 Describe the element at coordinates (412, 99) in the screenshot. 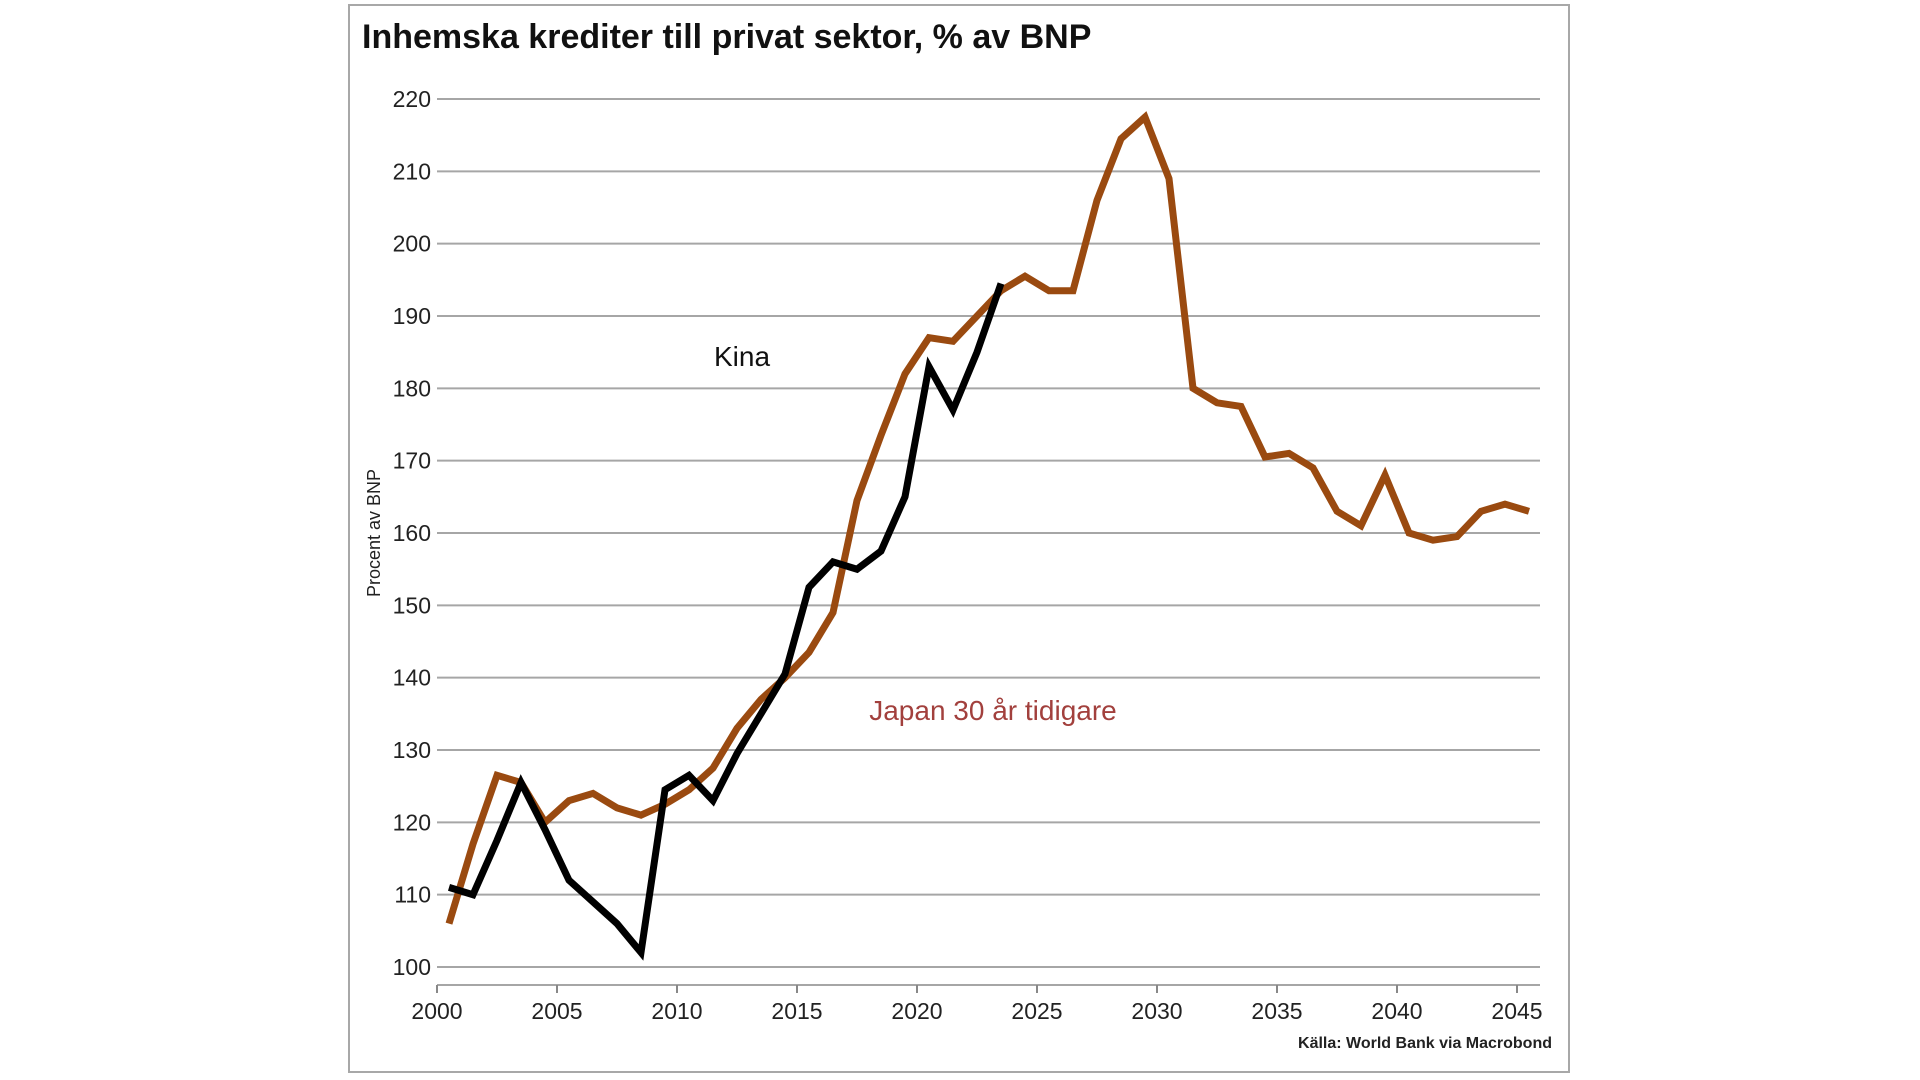

I see `y-tick-label: 220` at that location.